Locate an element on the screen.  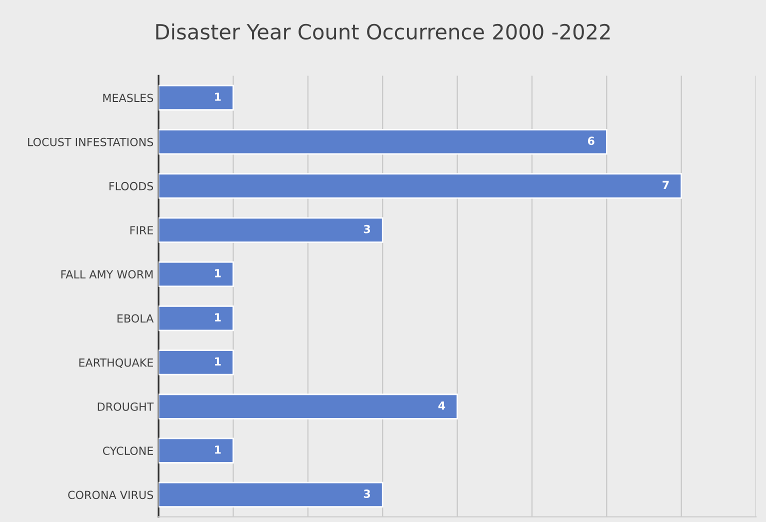
y-tick-label: FLOODS is located at coordinates (132, 186).